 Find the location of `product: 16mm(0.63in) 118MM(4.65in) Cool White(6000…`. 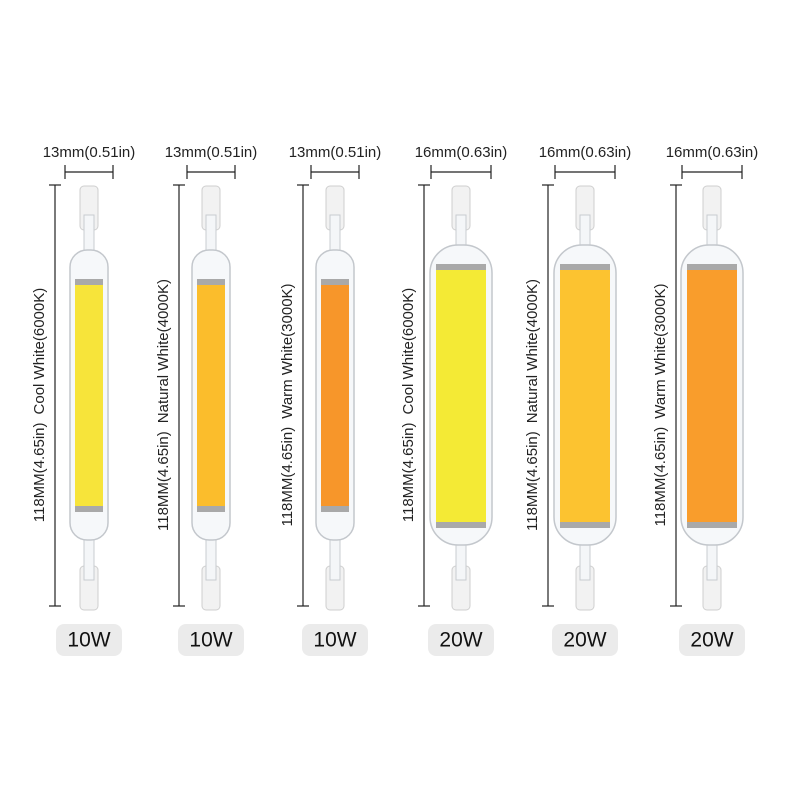

product: 16mm(0.63in) 118MM(4.65in) Cool White(6000… is located at coordinates (453, 400).